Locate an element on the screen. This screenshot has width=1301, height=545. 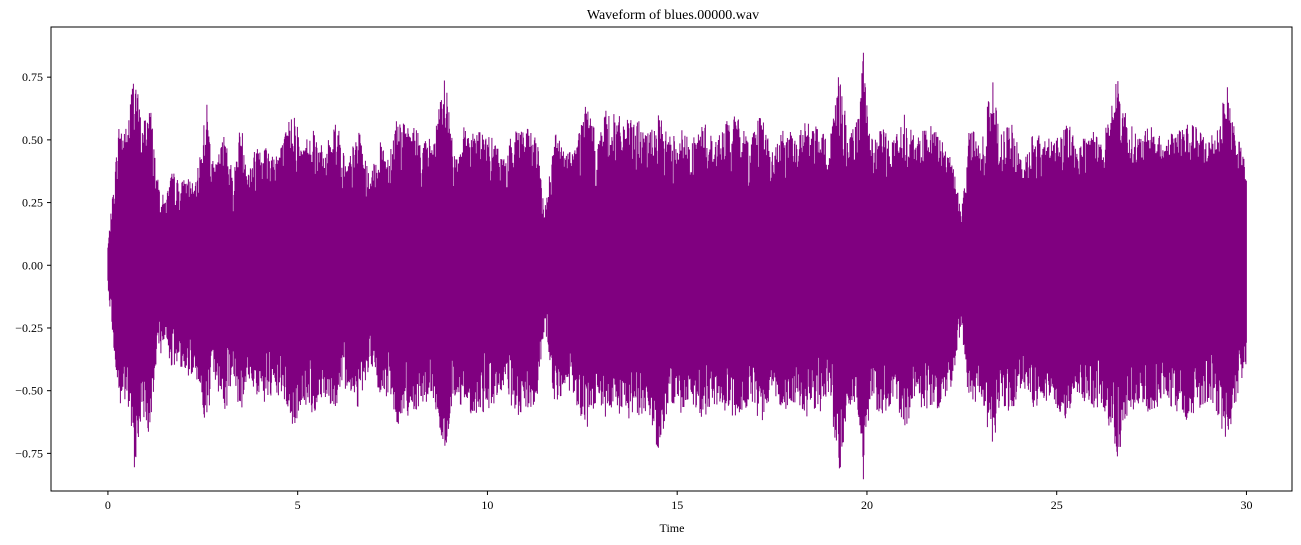
y-tick-label: 0.75 is located at coordinates (32, 77).